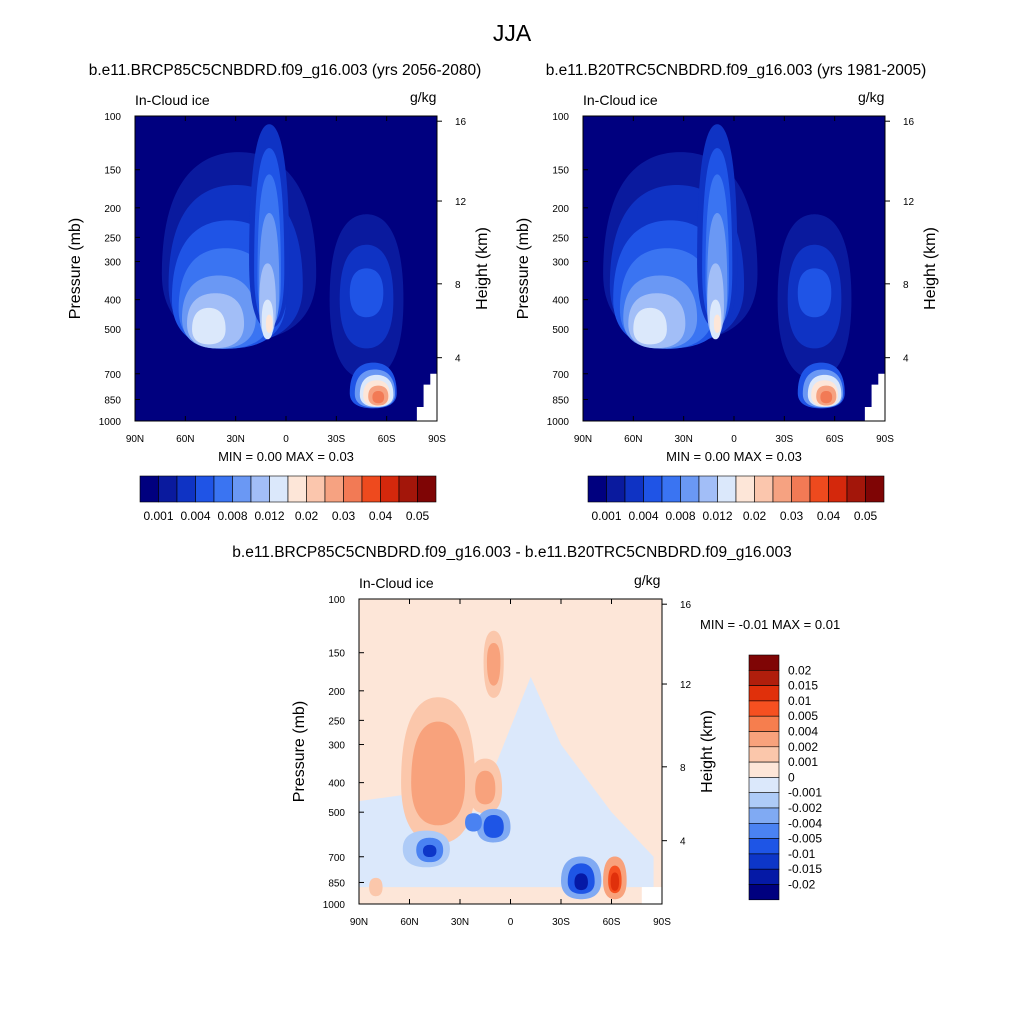  What do you see at coordinates (286, 439) in the screenshot?
I see `x-tick-label: 0` at bounding box center [286, 439].